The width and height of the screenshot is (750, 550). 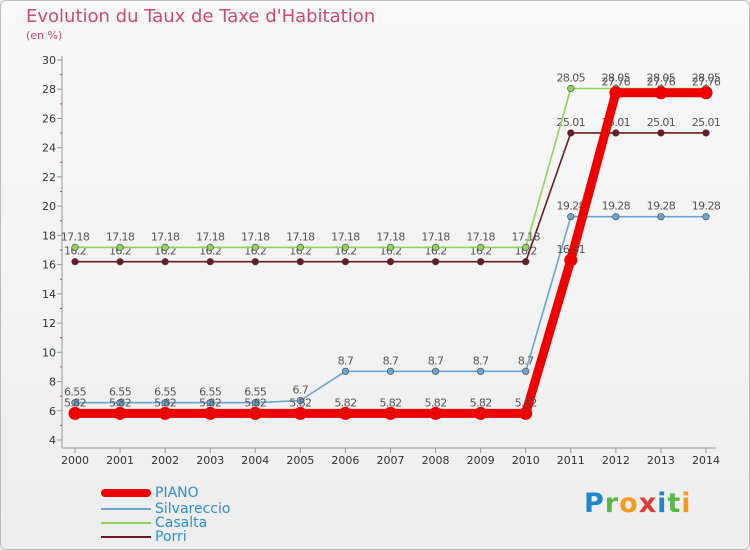 I want to click on y-tick-label: 6, so click(x=52, y=411).